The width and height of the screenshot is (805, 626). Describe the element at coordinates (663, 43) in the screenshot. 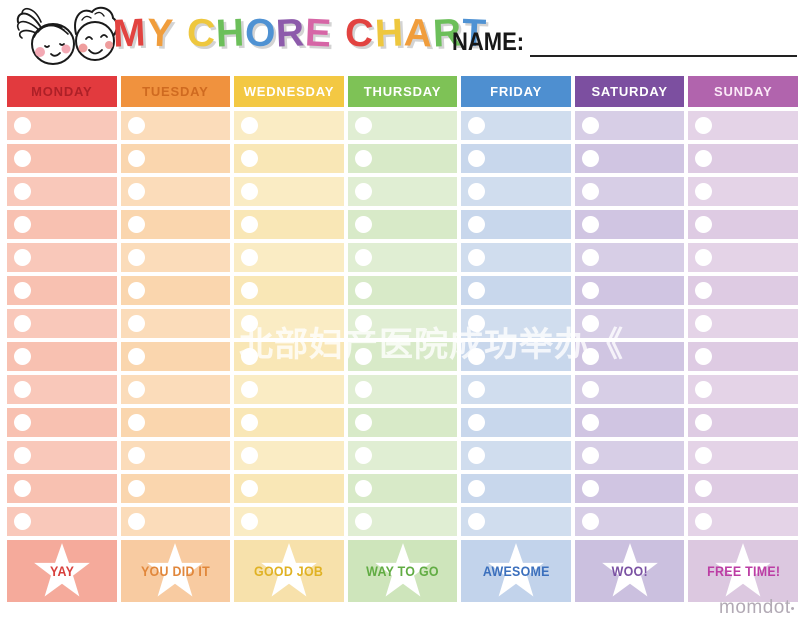

I see `name-input-line` at that location.